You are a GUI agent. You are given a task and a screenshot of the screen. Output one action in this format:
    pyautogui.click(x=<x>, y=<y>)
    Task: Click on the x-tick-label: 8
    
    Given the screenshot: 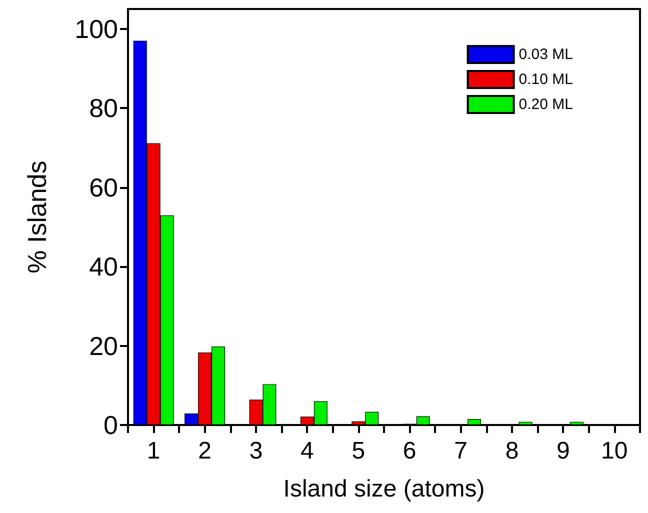 What is the action you would take?
    pyautogui.click(x=512, y=451)
    